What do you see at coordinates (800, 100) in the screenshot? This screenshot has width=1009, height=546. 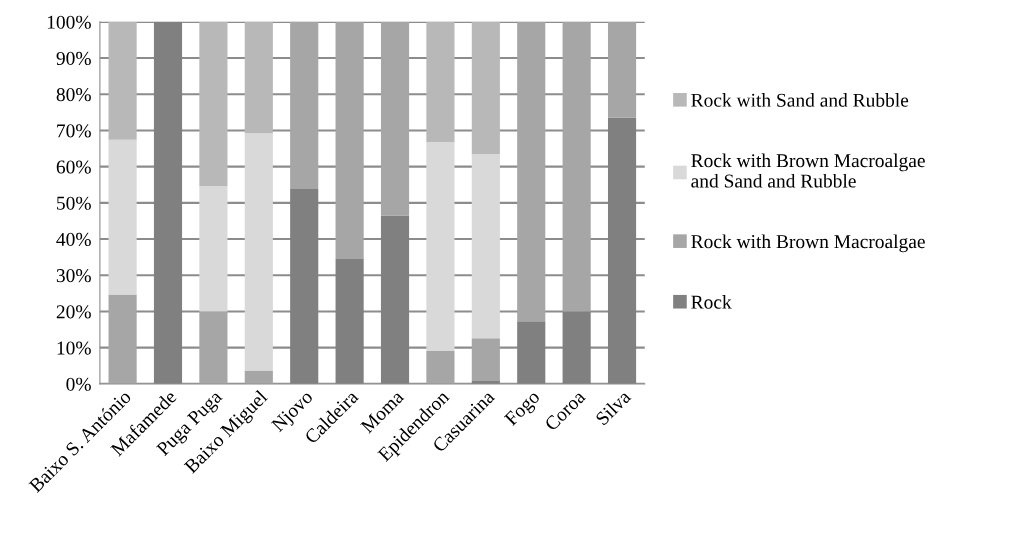 I see `legend-label: Rock with Sand and Rubble` at bounding box center [800, 100].